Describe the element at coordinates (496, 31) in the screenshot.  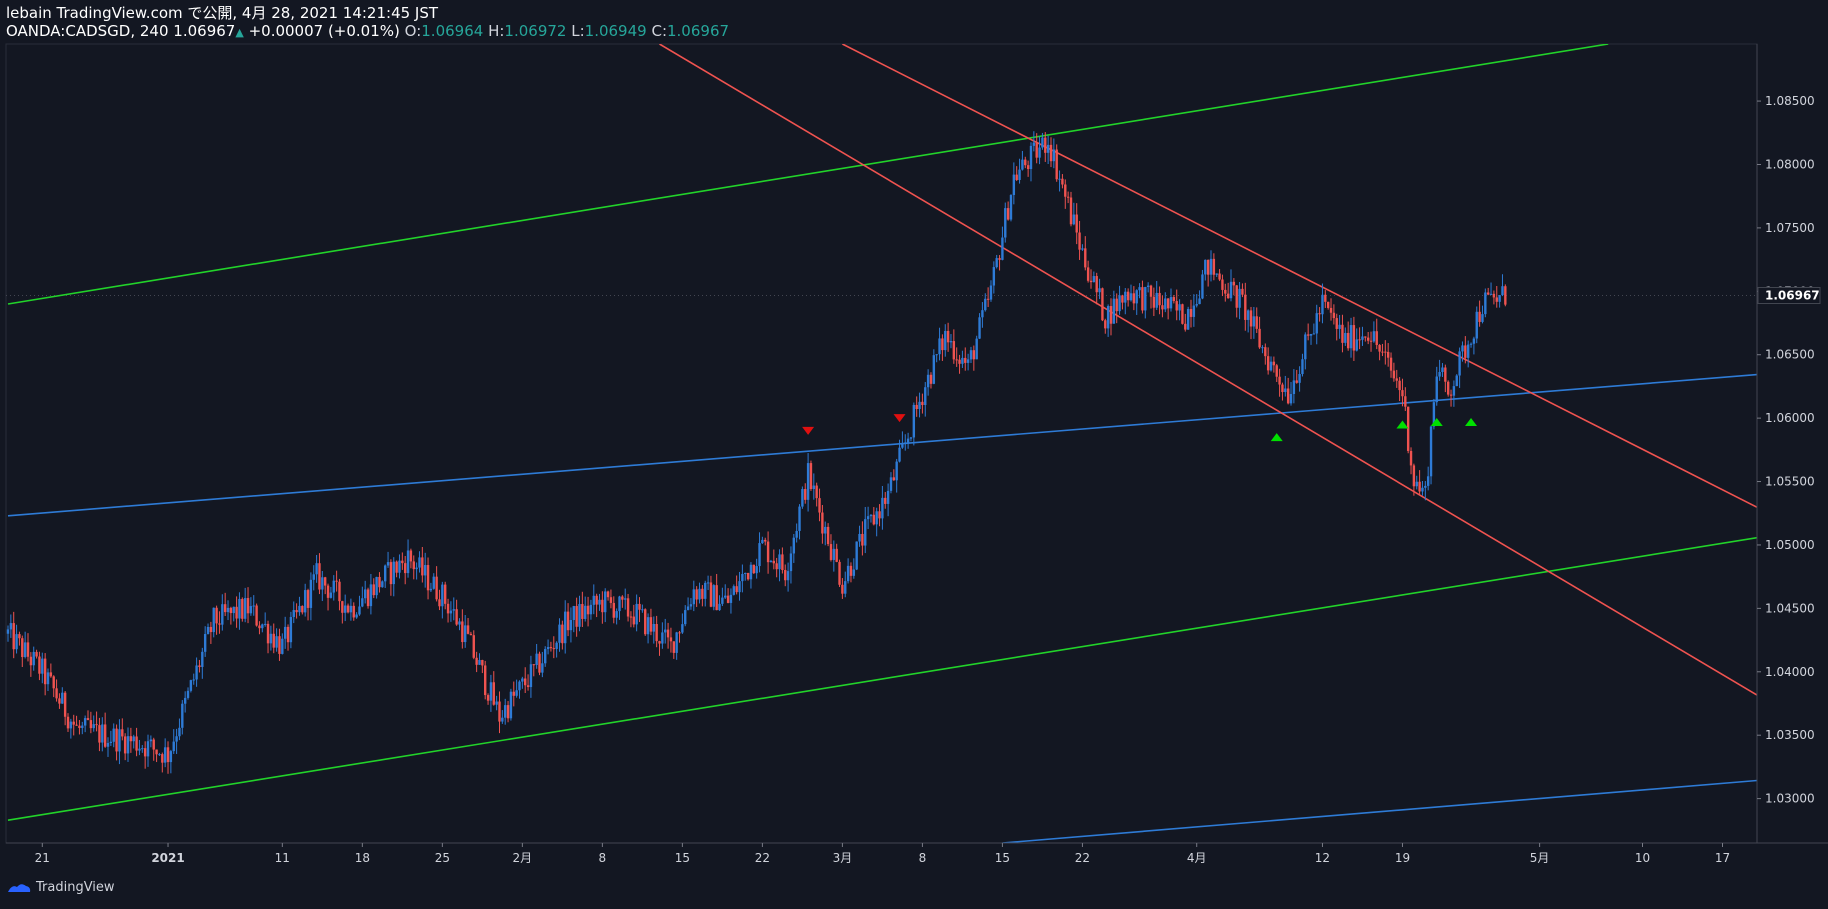
I see `high-label: H:` at that location.